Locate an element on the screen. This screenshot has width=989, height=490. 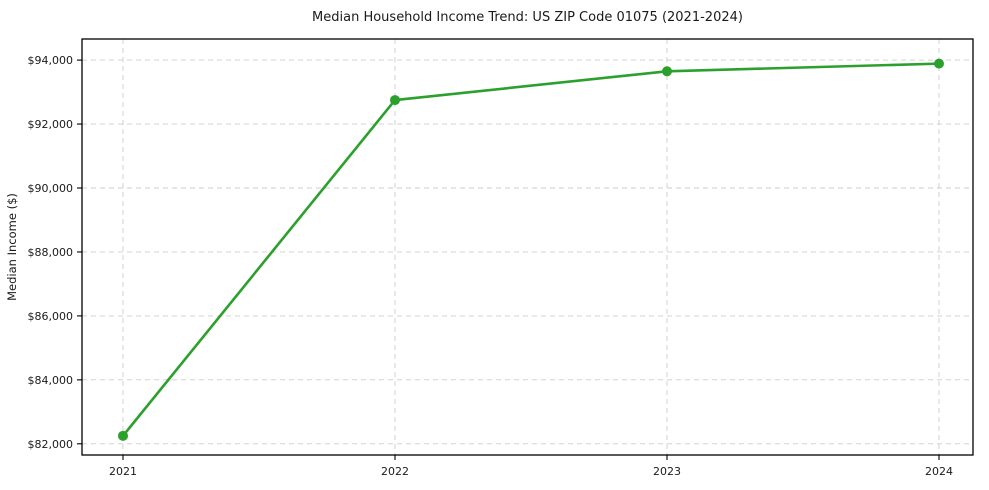
y-tick-label: $92,000 is located at coordinates (51, 124).